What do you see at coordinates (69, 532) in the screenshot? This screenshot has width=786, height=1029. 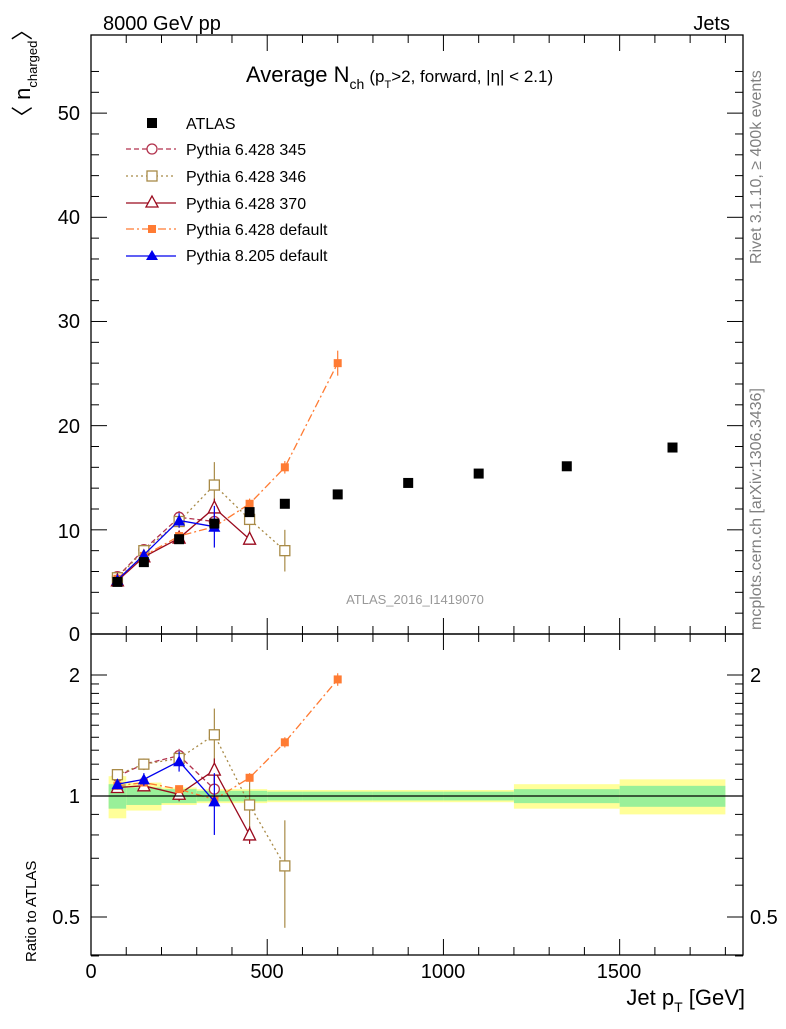 I see `y-tick-label: 10` at bounding box center [69, 532].